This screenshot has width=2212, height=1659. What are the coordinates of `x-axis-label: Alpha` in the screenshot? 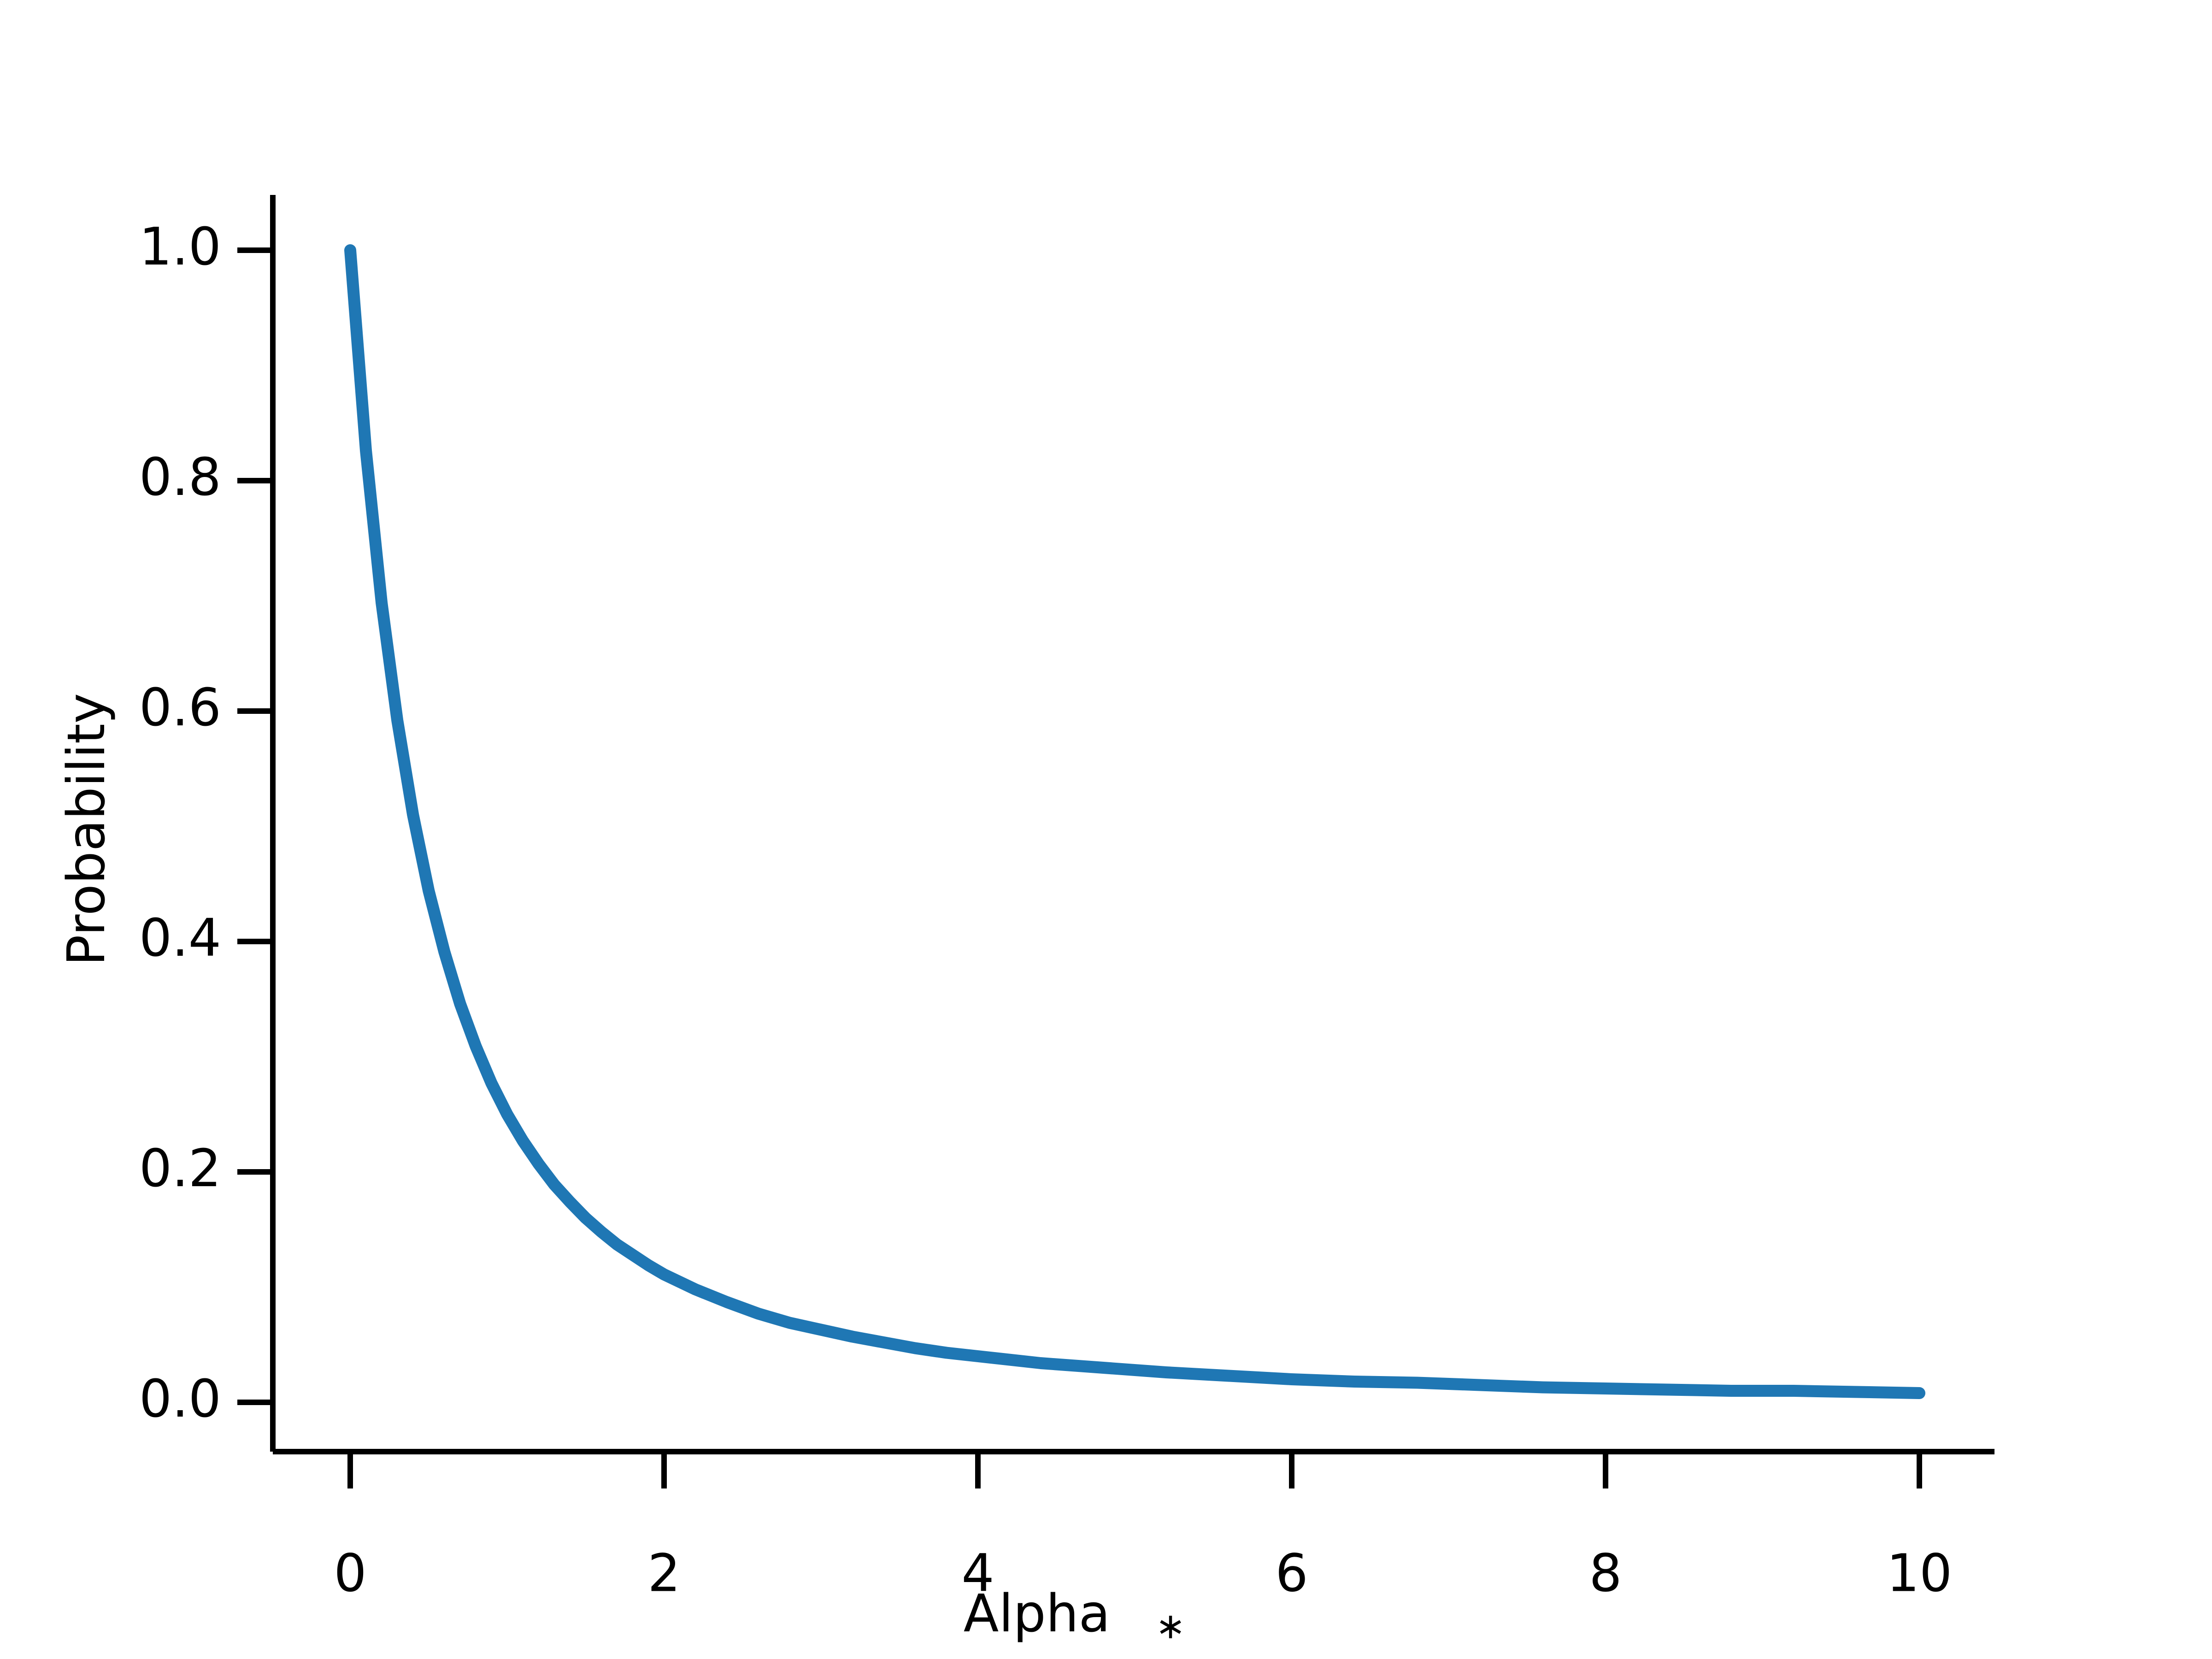 It's located at (1037, 1614).